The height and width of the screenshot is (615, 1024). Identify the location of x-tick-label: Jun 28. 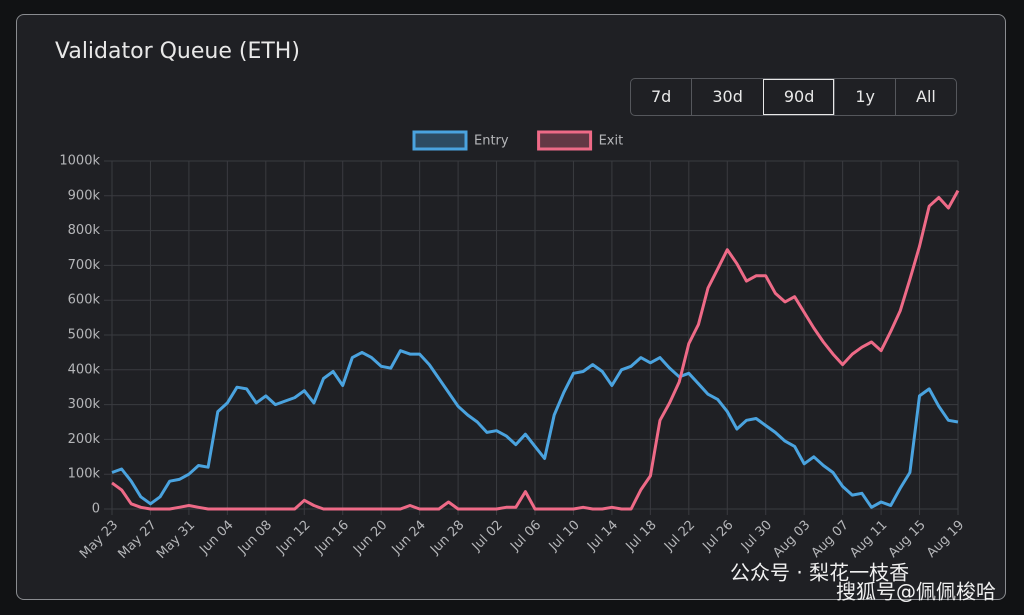
(447, 538).